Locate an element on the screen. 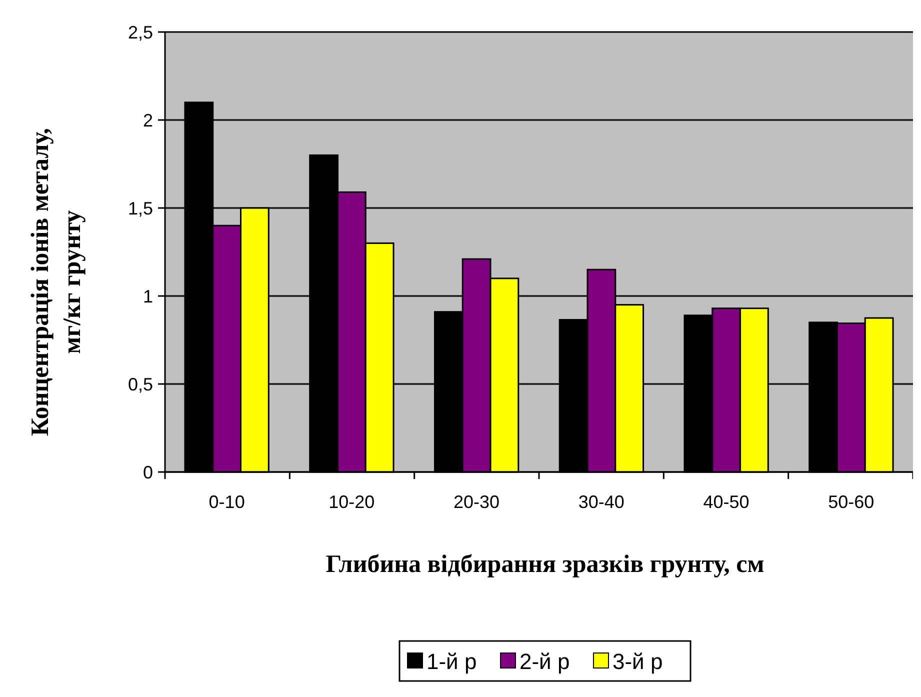  y-tick-label: 0,5 is located at coordinates (140, 384).